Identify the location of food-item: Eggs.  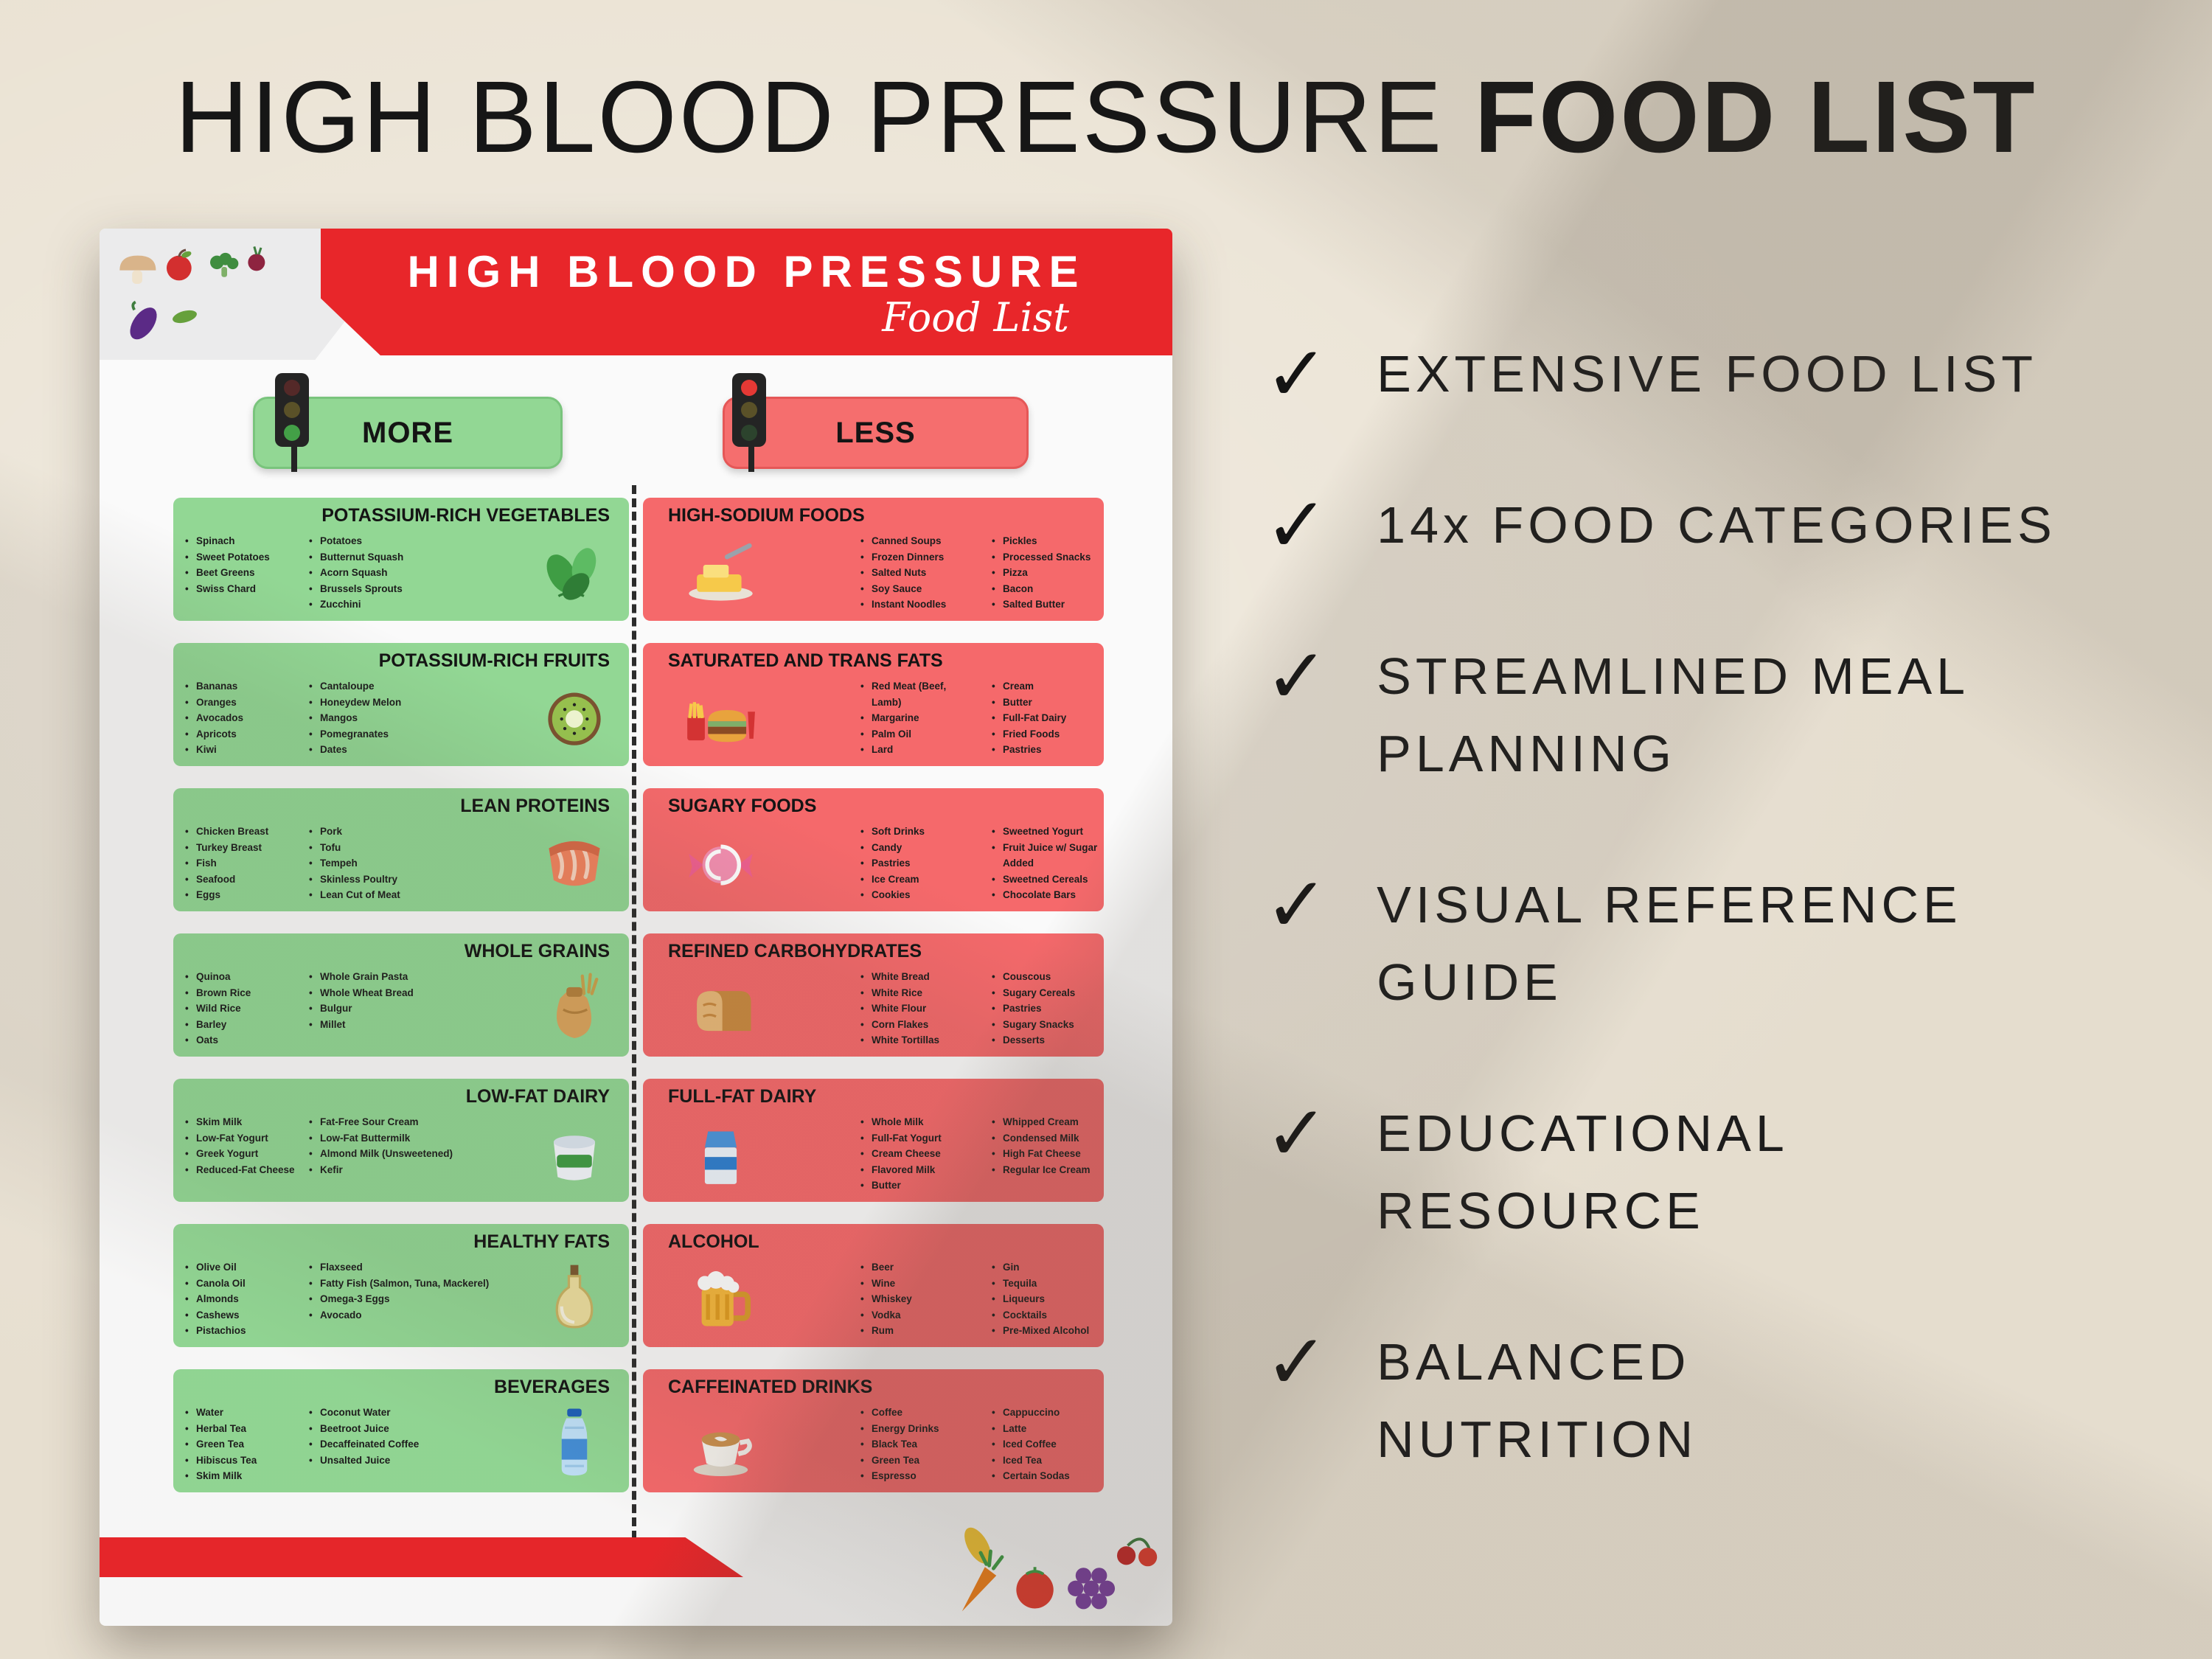
(240, 895).